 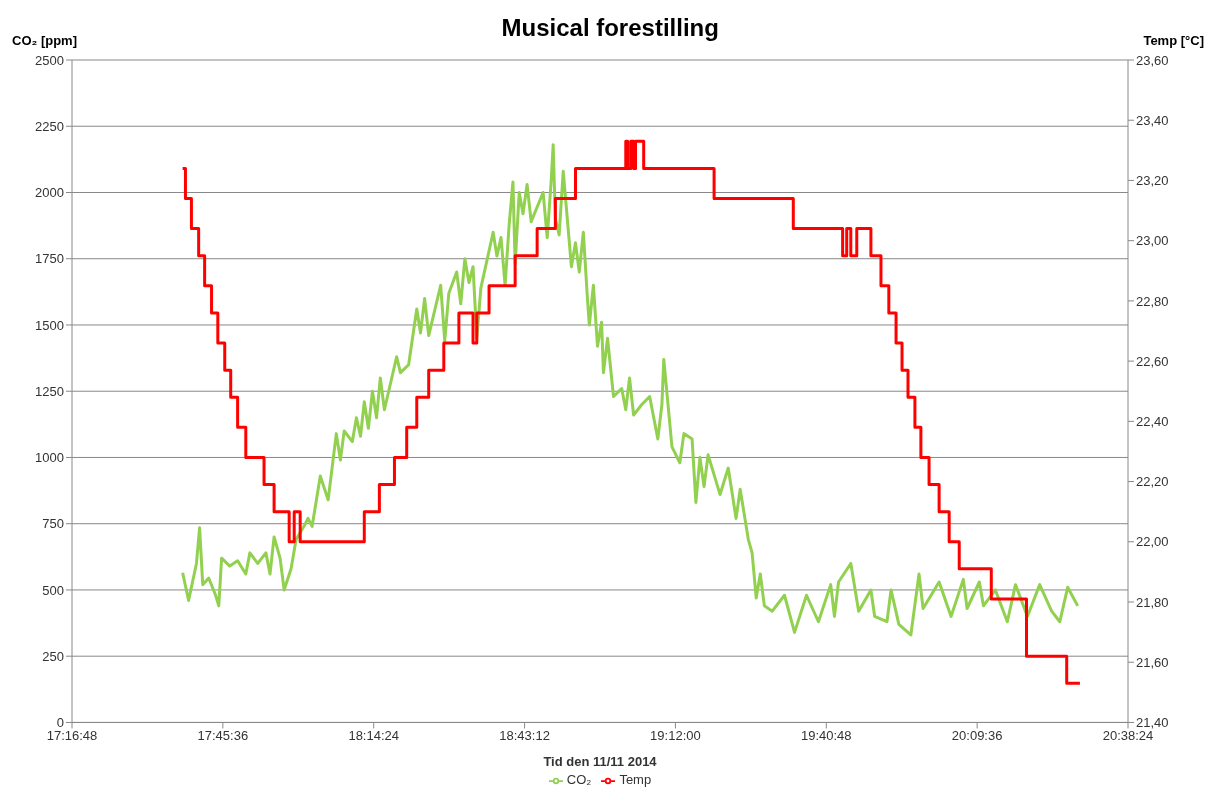 I want to click on y2-tick-label: 21,60, so click(x=1152, y=662).